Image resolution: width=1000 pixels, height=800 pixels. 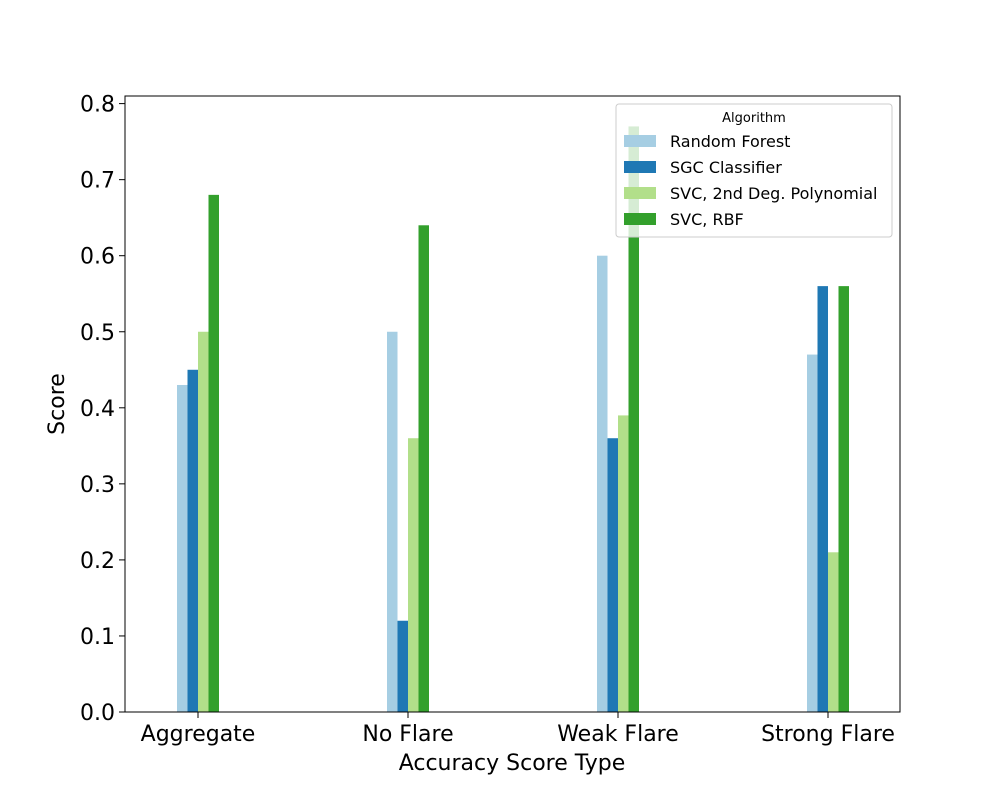 I want to click on y-tick-label: 0.5, so click(x=97, y=333).